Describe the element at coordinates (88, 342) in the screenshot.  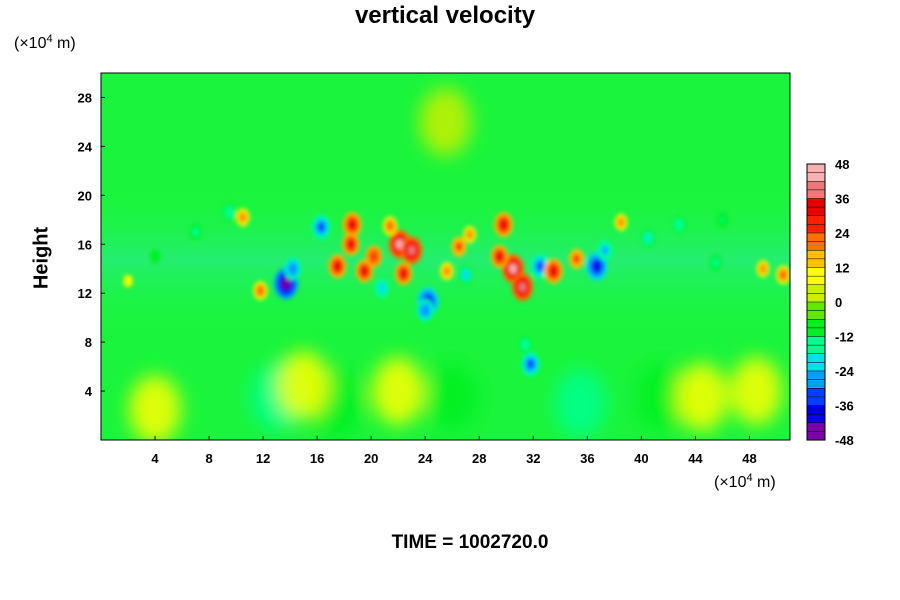
I see `y-tick-label-1: 8` at that location.